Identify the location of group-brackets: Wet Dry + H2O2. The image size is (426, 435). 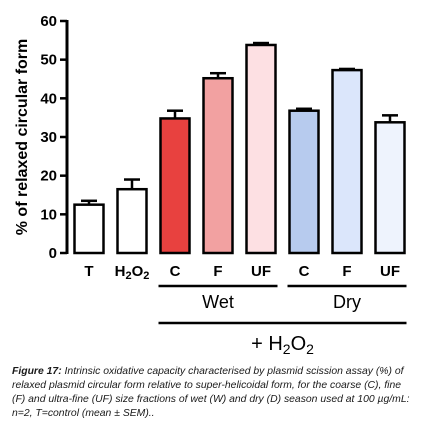
(282, 320).